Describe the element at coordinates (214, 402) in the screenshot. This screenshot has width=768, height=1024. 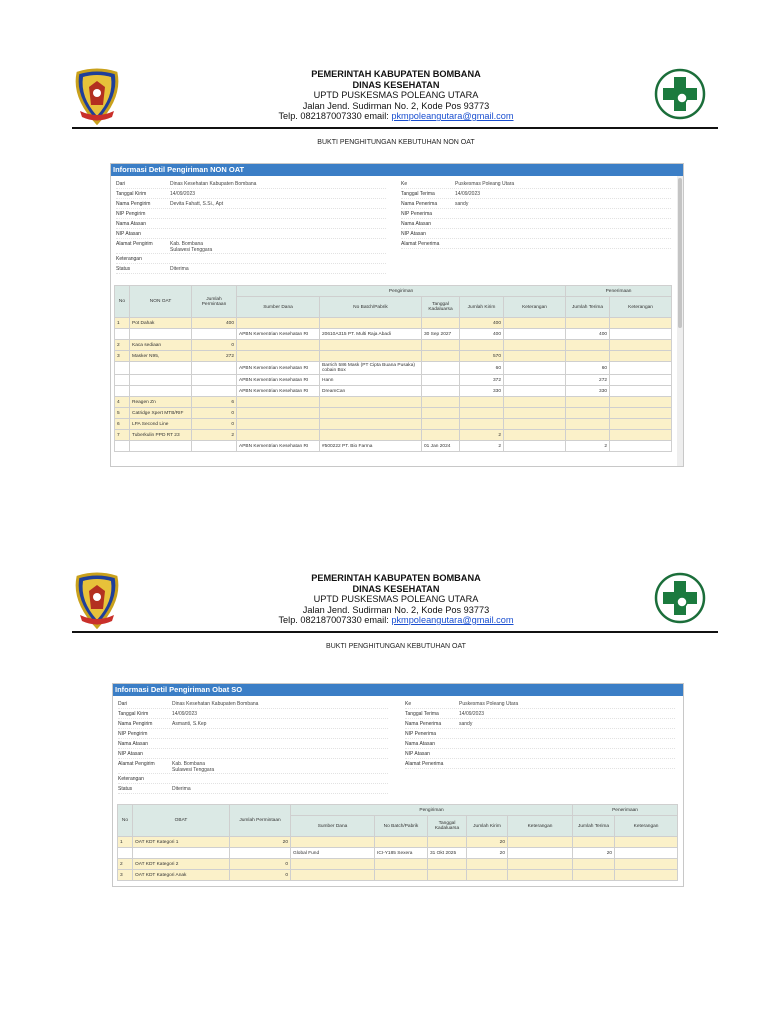
I see `table-cell: 6` at that location.